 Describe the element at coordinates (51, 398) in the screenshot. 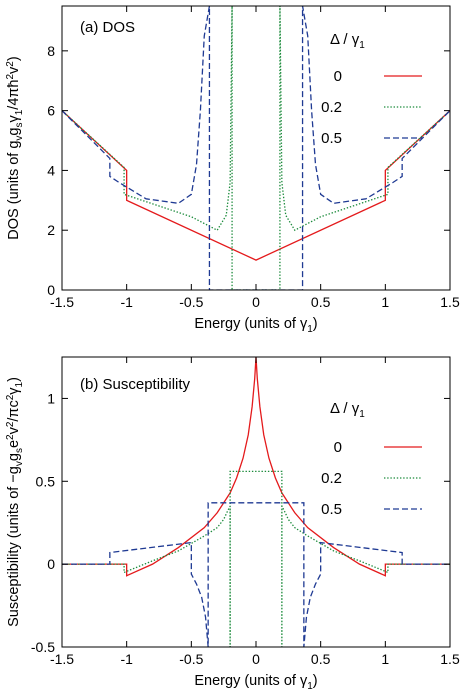

I see `y-tick-label-susceptibility: 1` at that location.